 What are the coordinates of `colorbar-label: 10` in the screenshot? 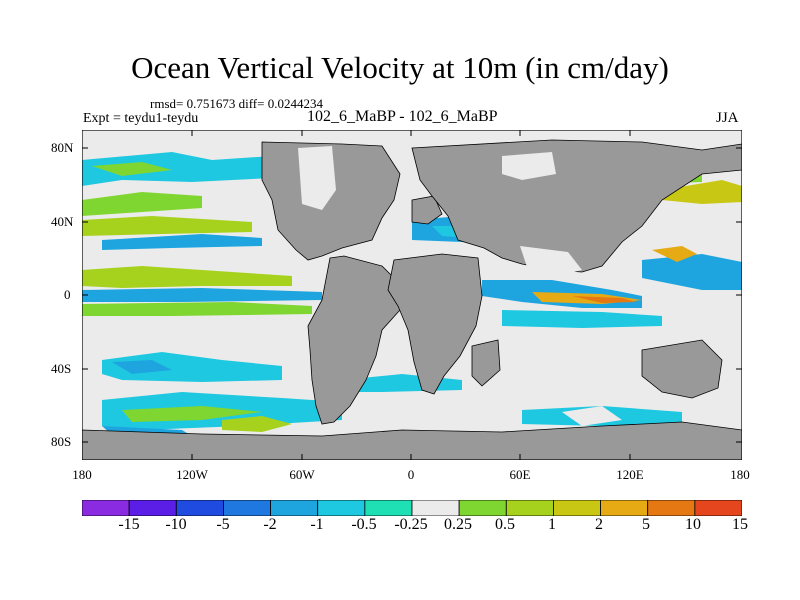 It's located at (693, 524).